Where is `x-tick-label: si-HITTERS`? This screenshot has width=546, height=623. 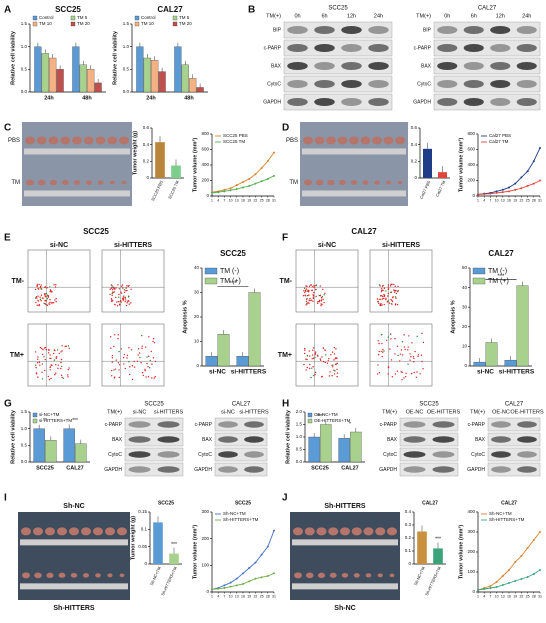 x-tick-label: si-HITTERS is located at coordinates (517, 372).